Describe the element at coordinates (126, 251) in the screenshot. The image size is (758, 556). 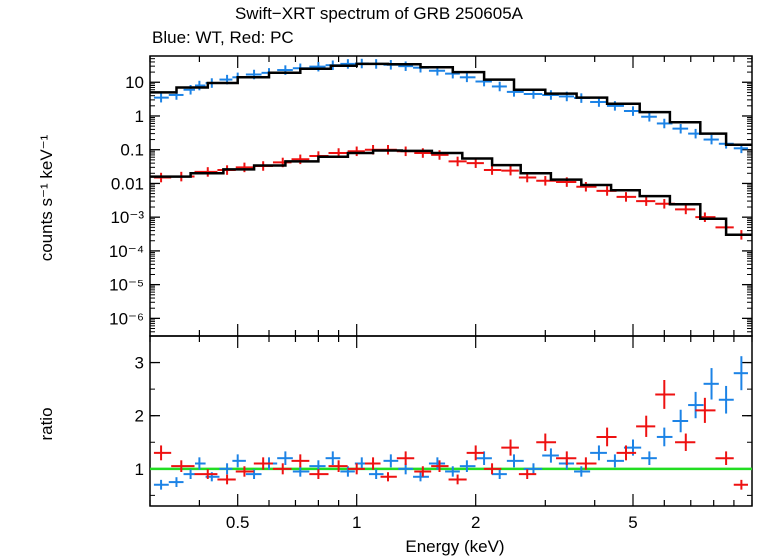
I see `y-tick-label: 10⁻⁴` at that location.